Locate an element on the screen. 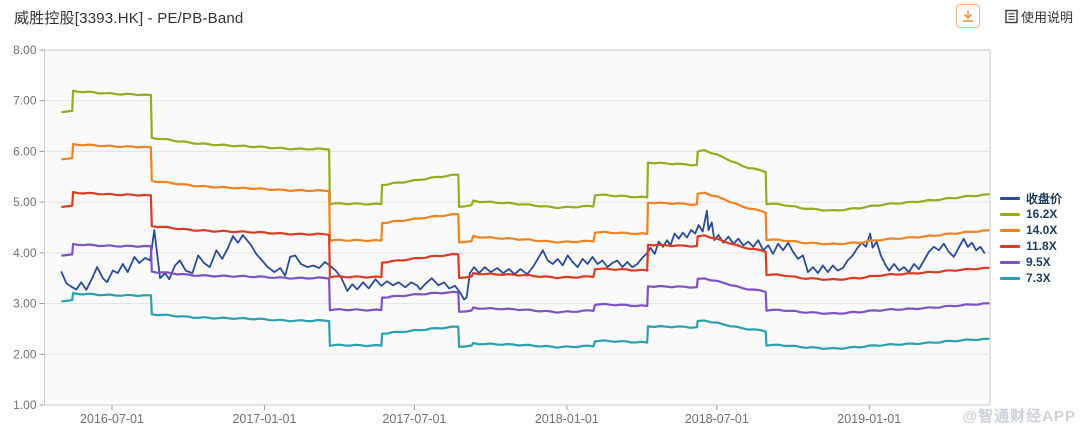 The width and height of the screenshot is (1080, 432). svg-text: 2017-07-01 is located at coordinates (414, 419).